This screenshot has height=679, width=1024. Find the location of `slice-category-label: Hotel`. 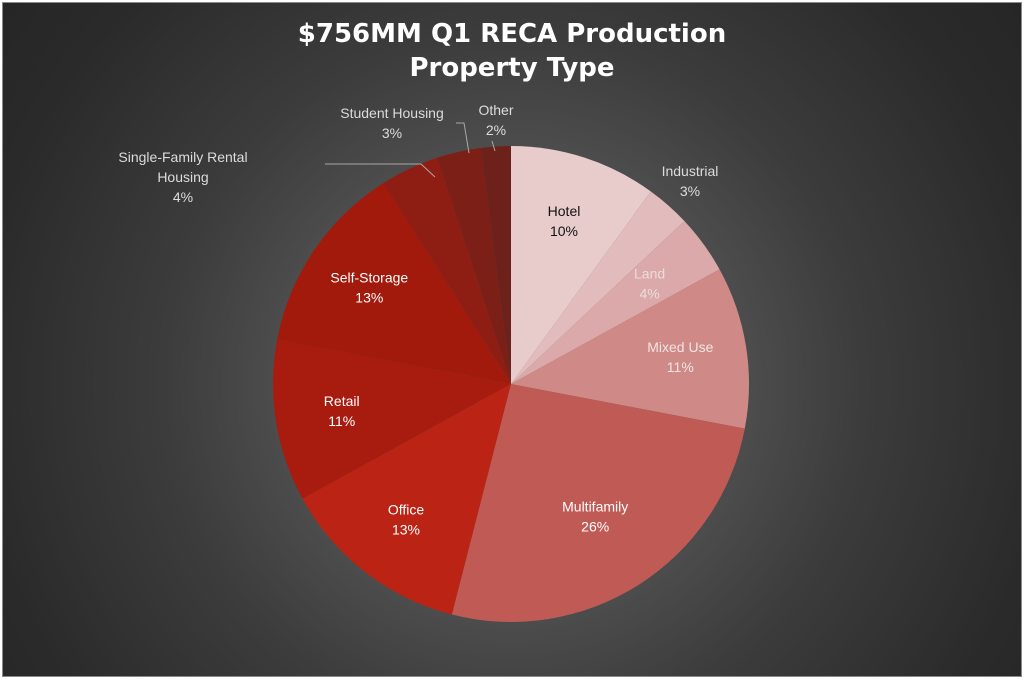

slice-category-label: Hotel is located at coordinates (564, 211).